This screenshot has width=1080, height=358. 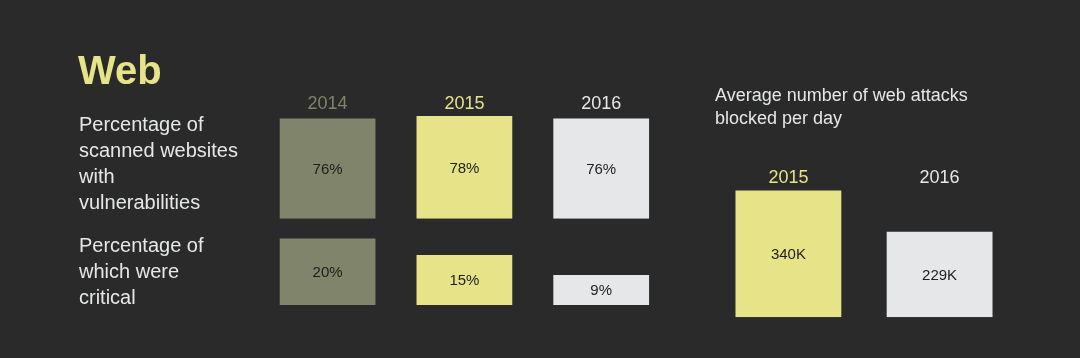 I want to click on chart-title: Average number of web attacks blocked per day, so click(x=841, y=107).